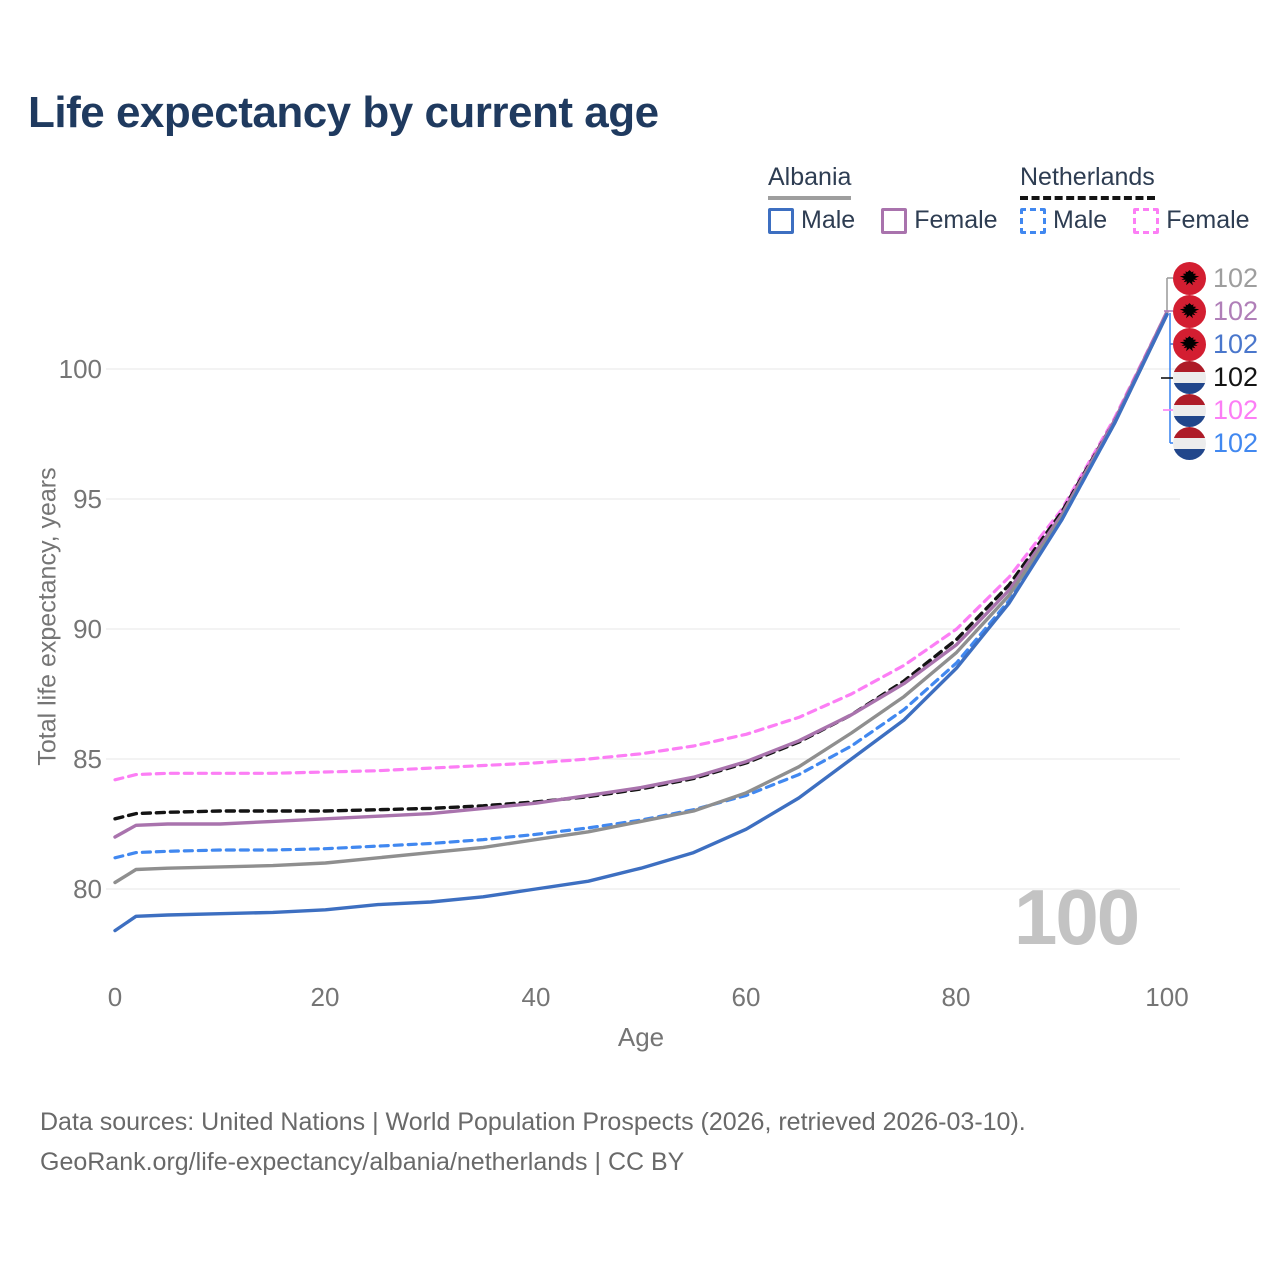  What do you see at coordinates (894, 220) in the screenshot?
I see `albania-female-swatch-icon` at bounding box center [894, 220].